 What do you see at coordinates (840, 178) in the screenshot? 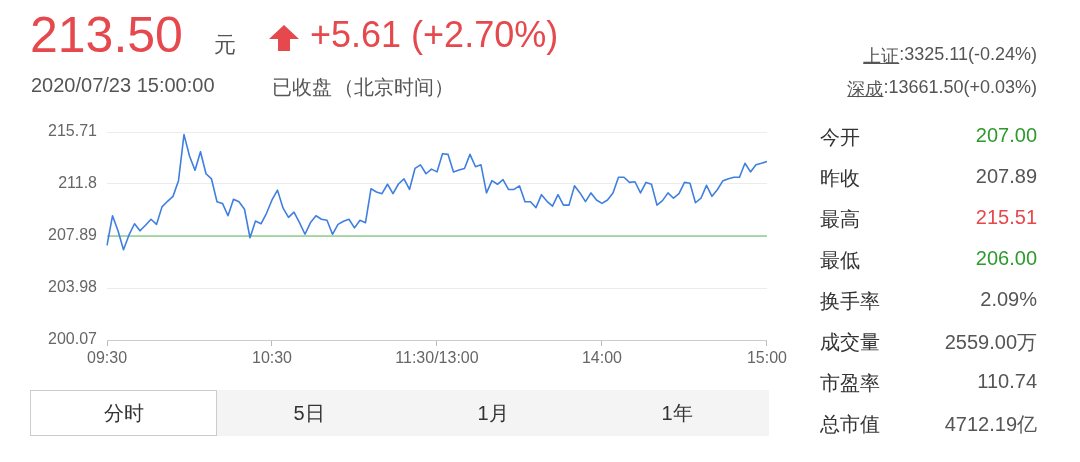
I see `text: 昨收` at bounding box center [840, 178].